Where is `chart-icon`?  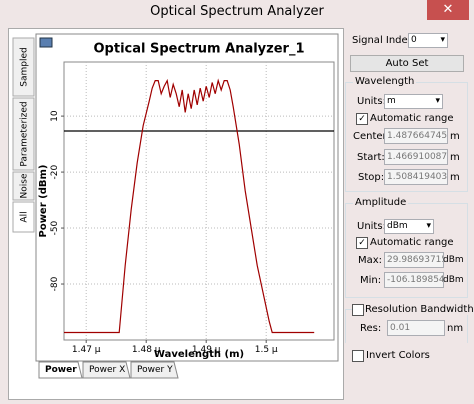 chart-icon is located at coordinates (46, 42).